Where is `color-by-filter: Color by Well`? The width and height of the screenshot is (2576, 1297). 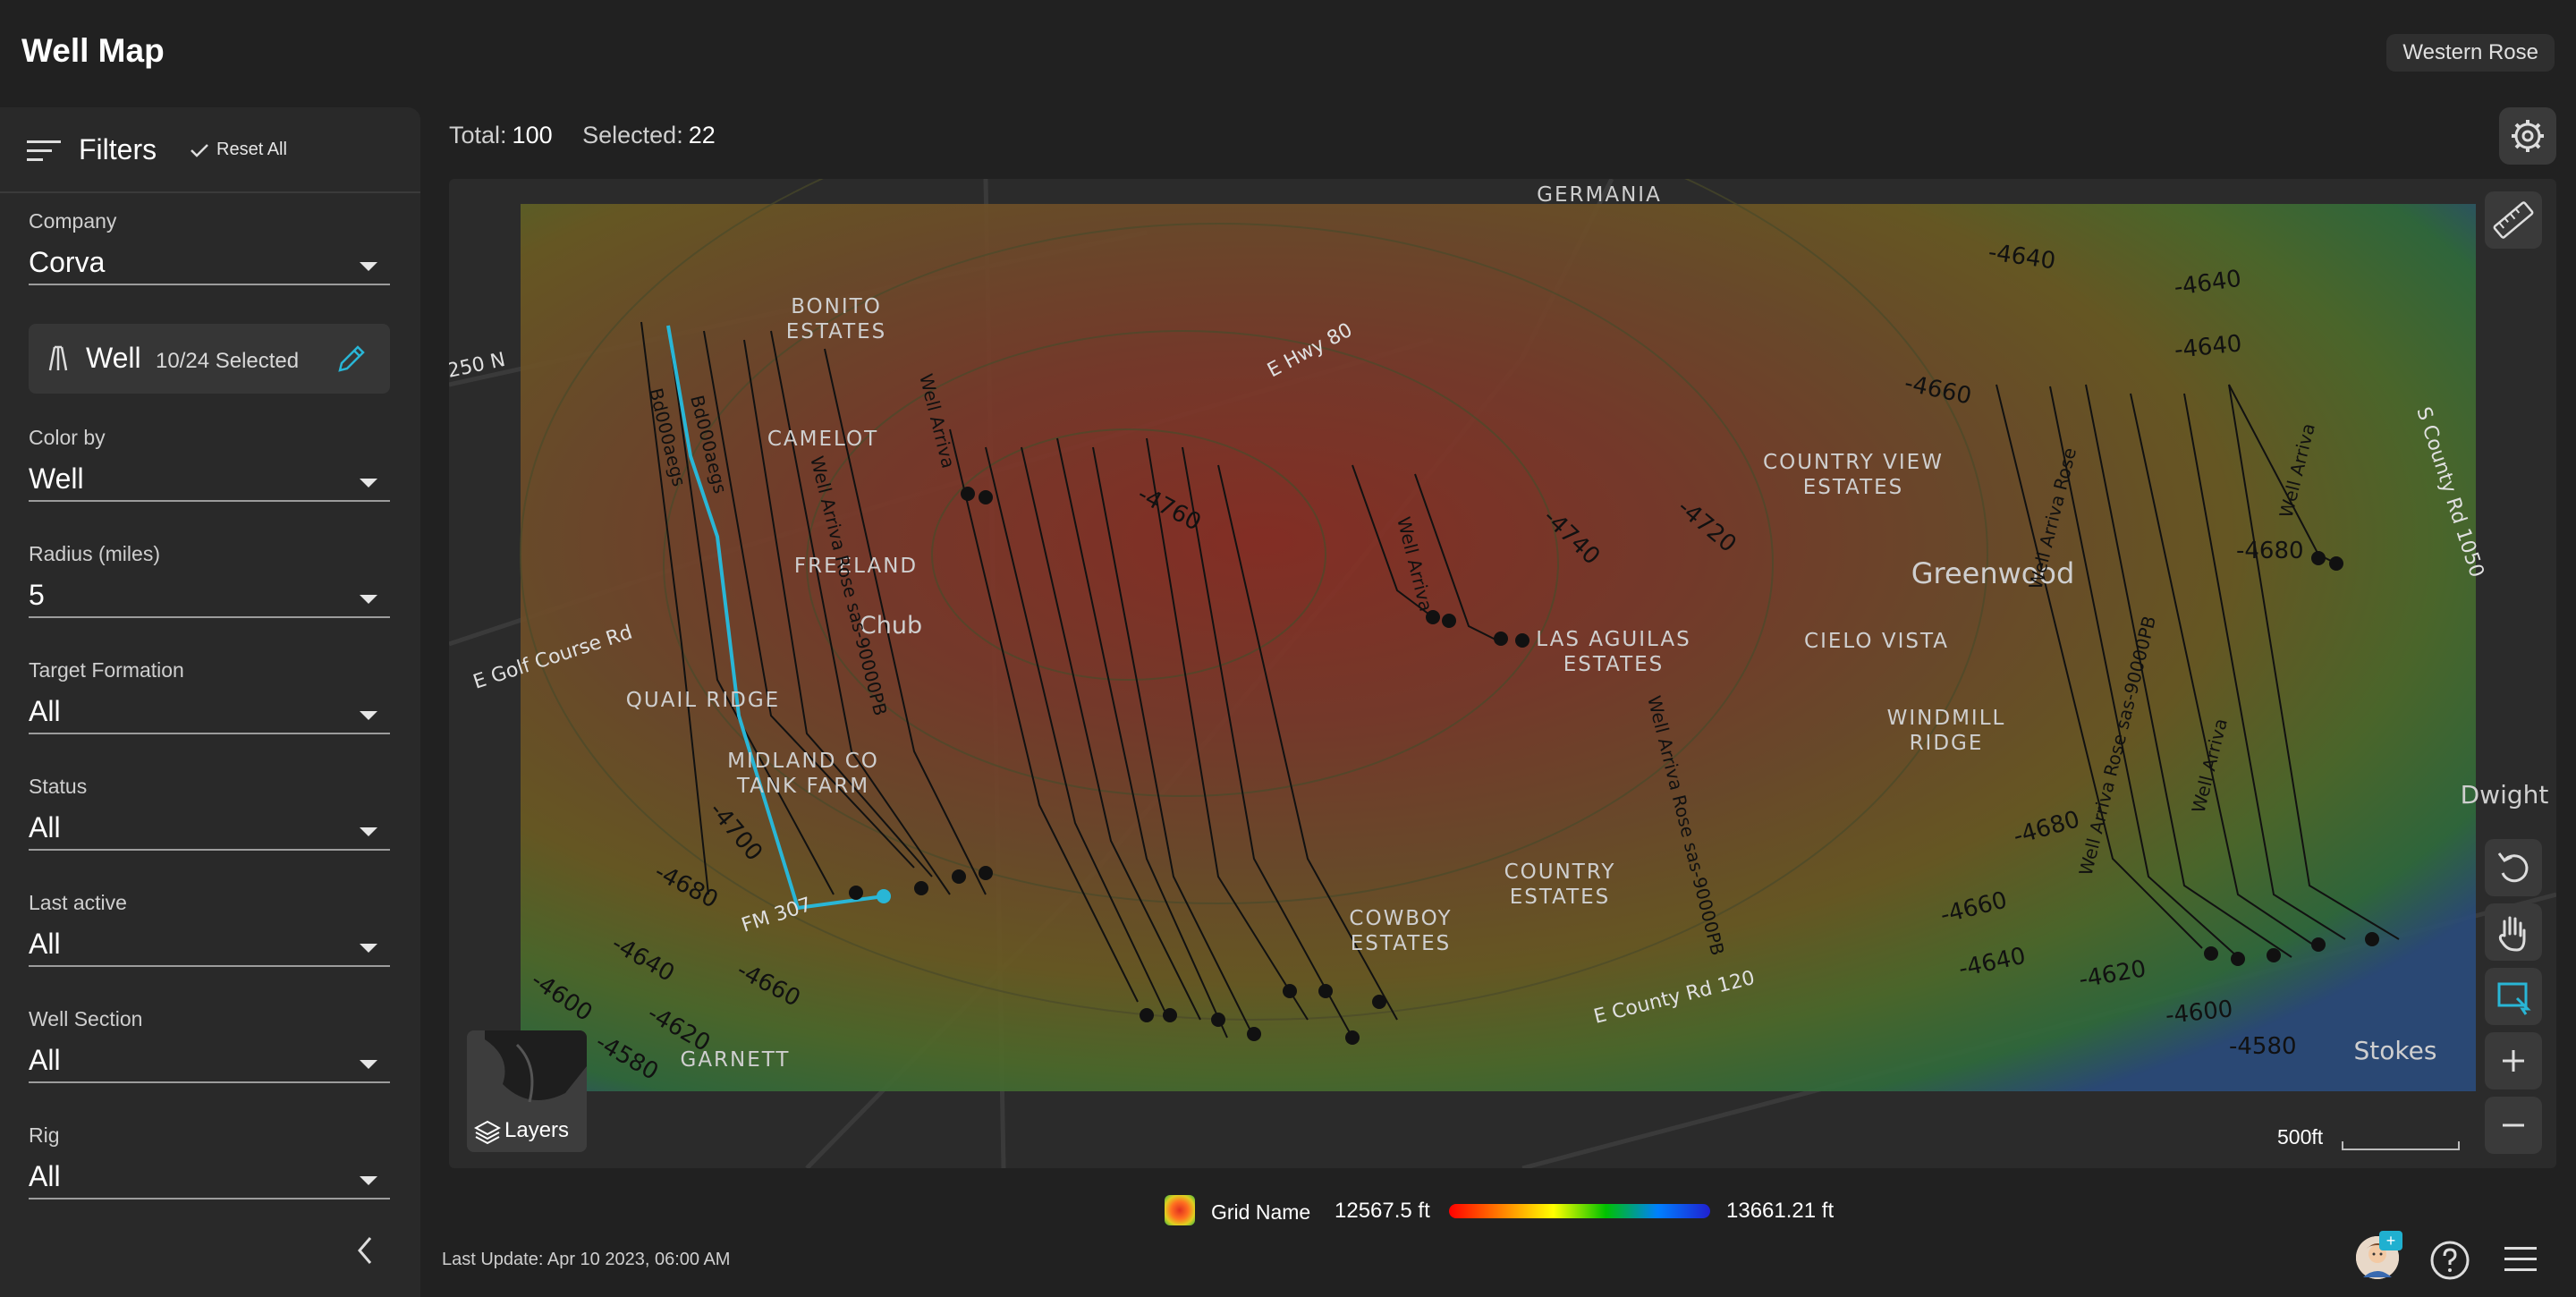 color-by-filter: Color by Well is located at coordinates (209, 464).